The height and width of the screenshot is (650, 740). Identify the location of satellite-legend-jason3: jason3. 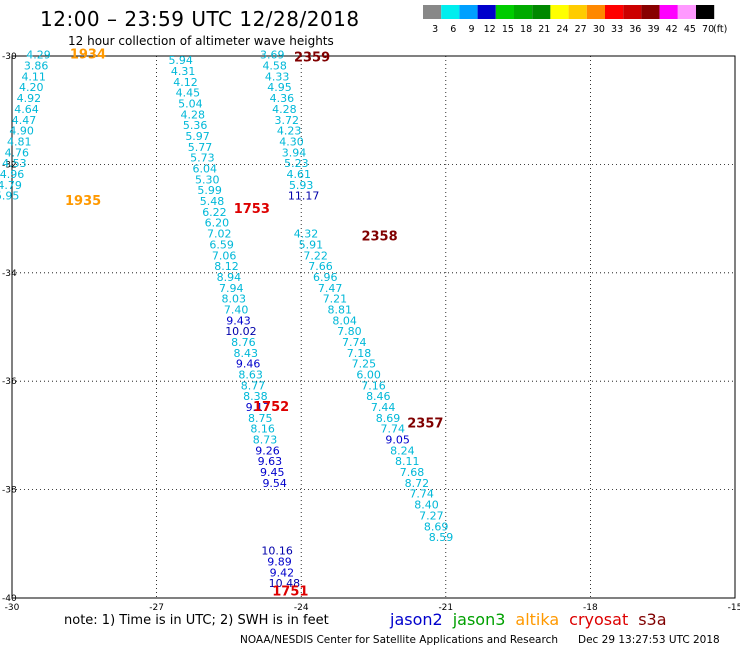
(479, 619).